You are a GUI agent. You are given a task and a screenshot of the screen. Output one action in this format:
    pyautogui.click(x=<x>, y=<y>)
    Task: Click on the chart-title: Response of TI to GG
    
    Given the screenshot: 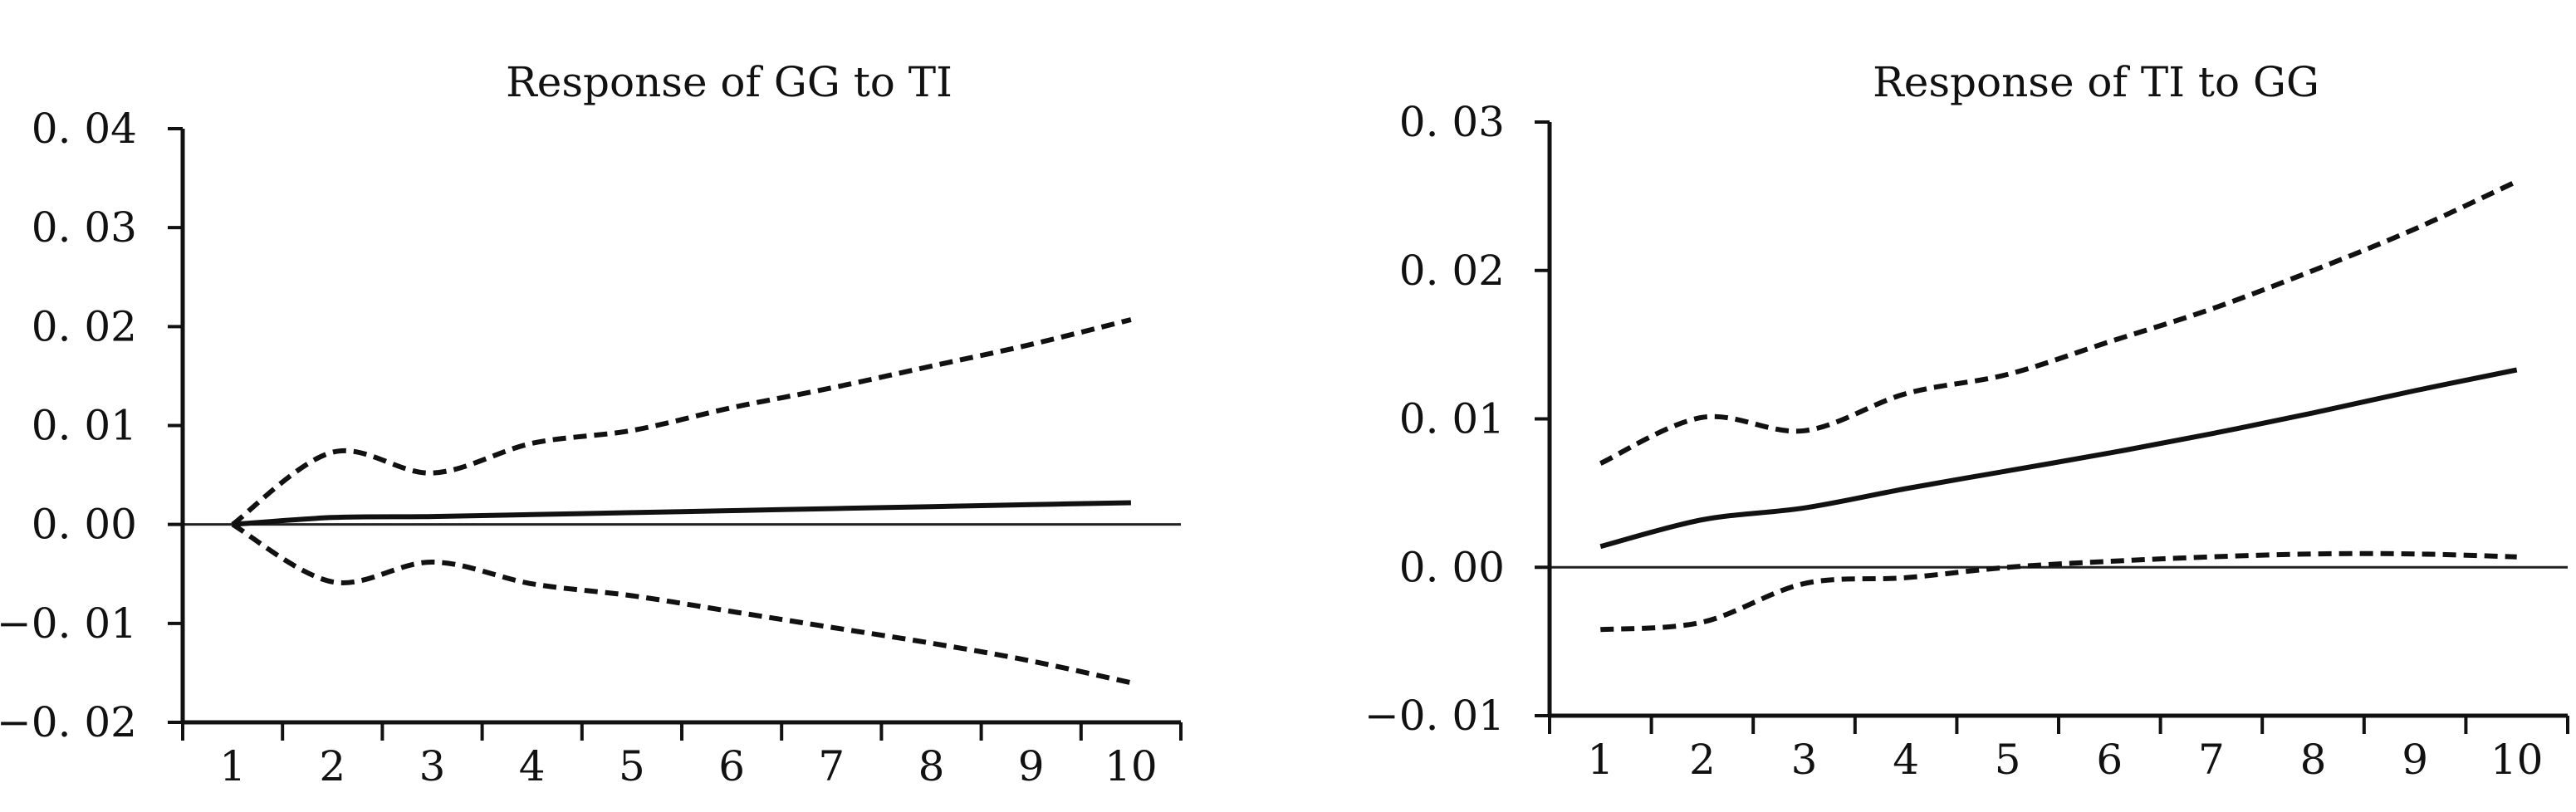 What is the action you would take?
    pyautogui.click(x=2096, y=82)
    